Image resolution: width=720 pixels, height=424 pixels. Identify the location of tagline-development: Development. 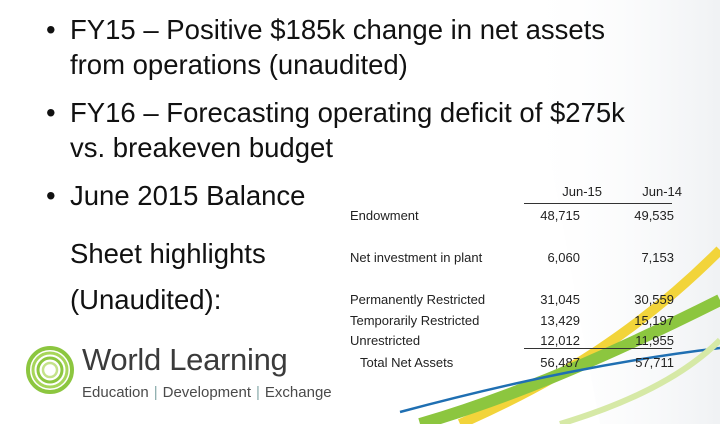
(207, 392).